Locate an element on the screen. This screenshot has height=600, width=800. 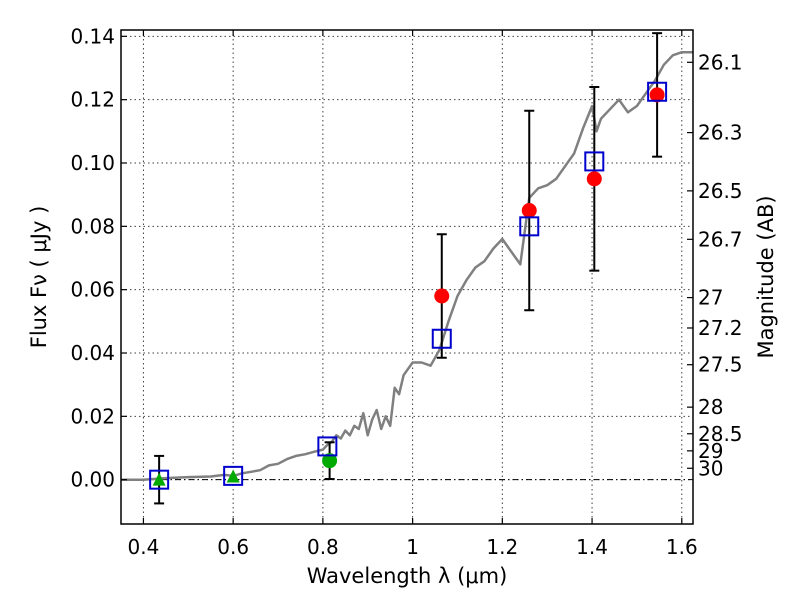
x-tick-label: 0.6 is located at coordinates (233, 547).